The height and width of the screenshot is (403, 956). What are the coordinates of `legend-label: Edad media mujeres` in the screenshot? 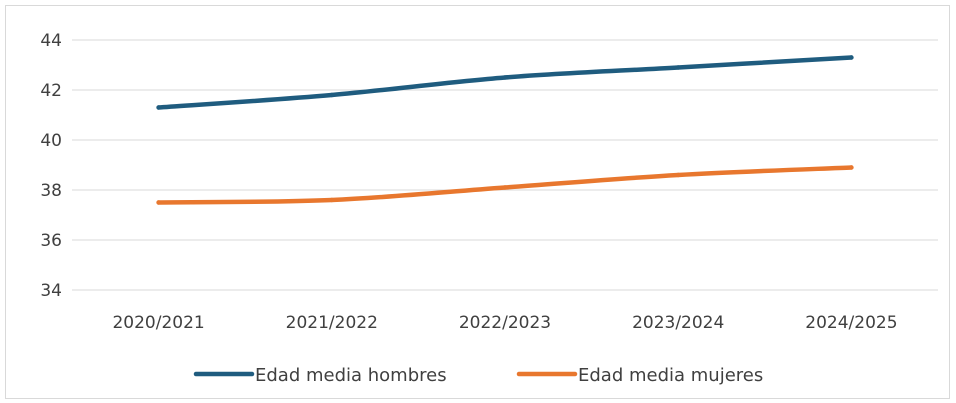 It's located at (670, 375).